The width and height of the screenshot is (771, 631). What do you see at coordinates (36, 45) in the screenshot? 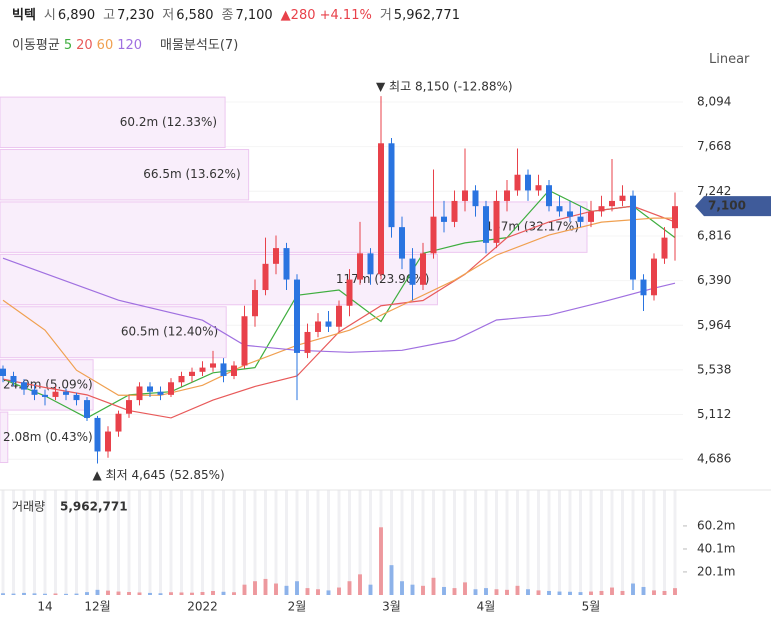
I see `ma-label: 이동평균` at bounding box center [36, 45].